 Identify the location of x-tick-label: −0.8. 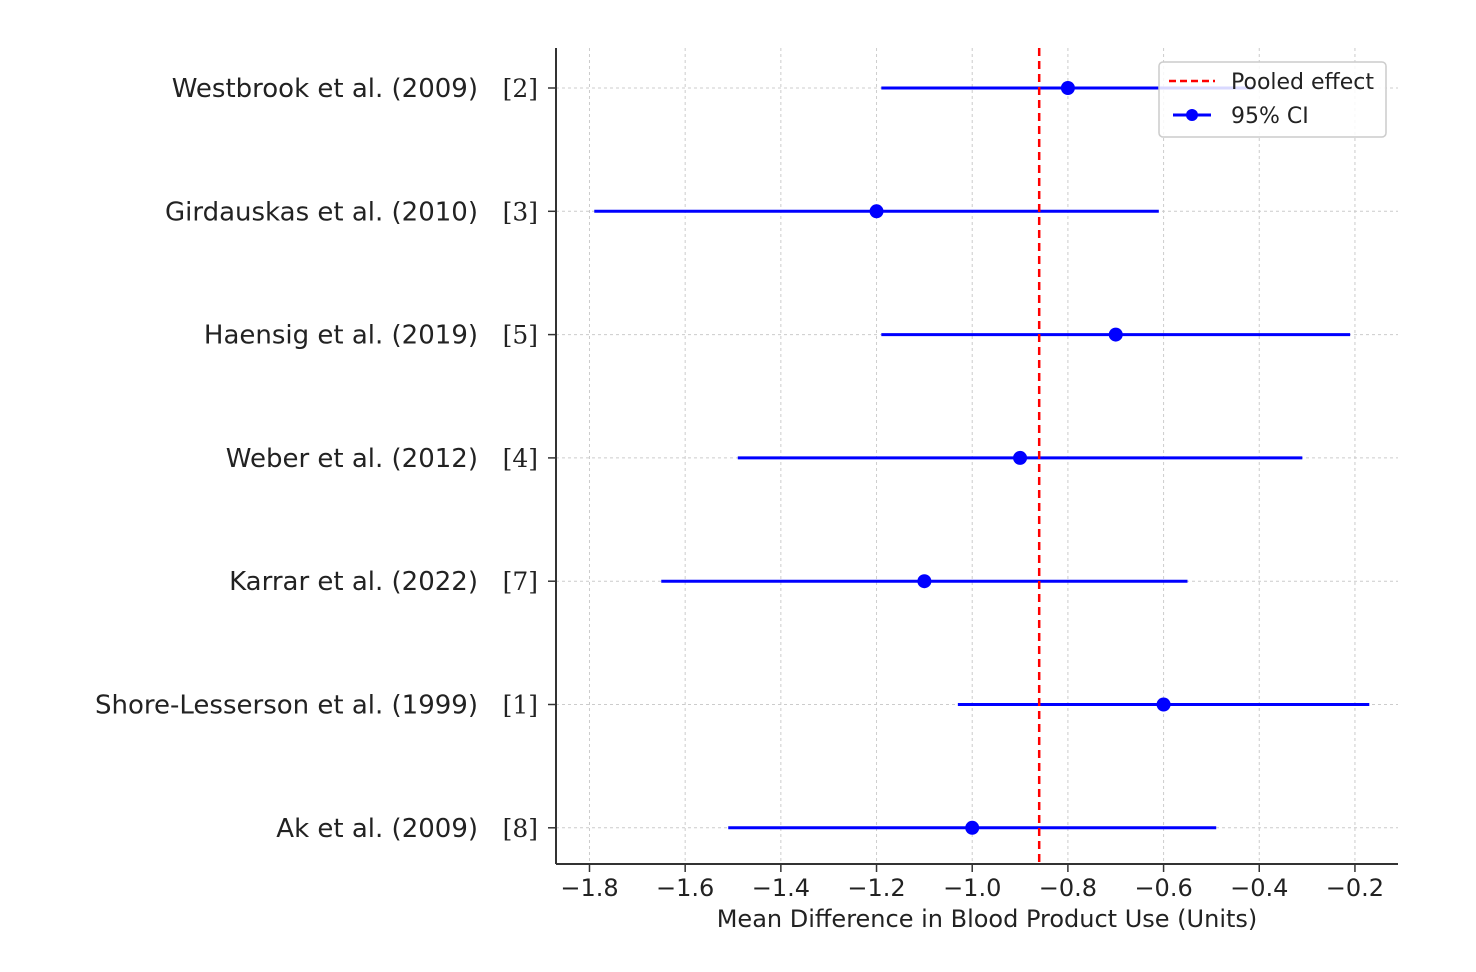
(1068, 888).